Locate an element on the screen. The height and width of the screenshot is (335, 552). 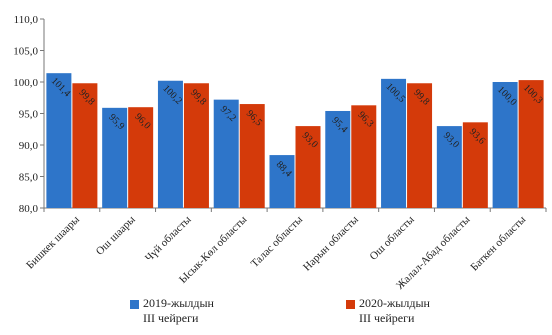
y-tick-label: 100,0 is located at coordinates (25, 83).